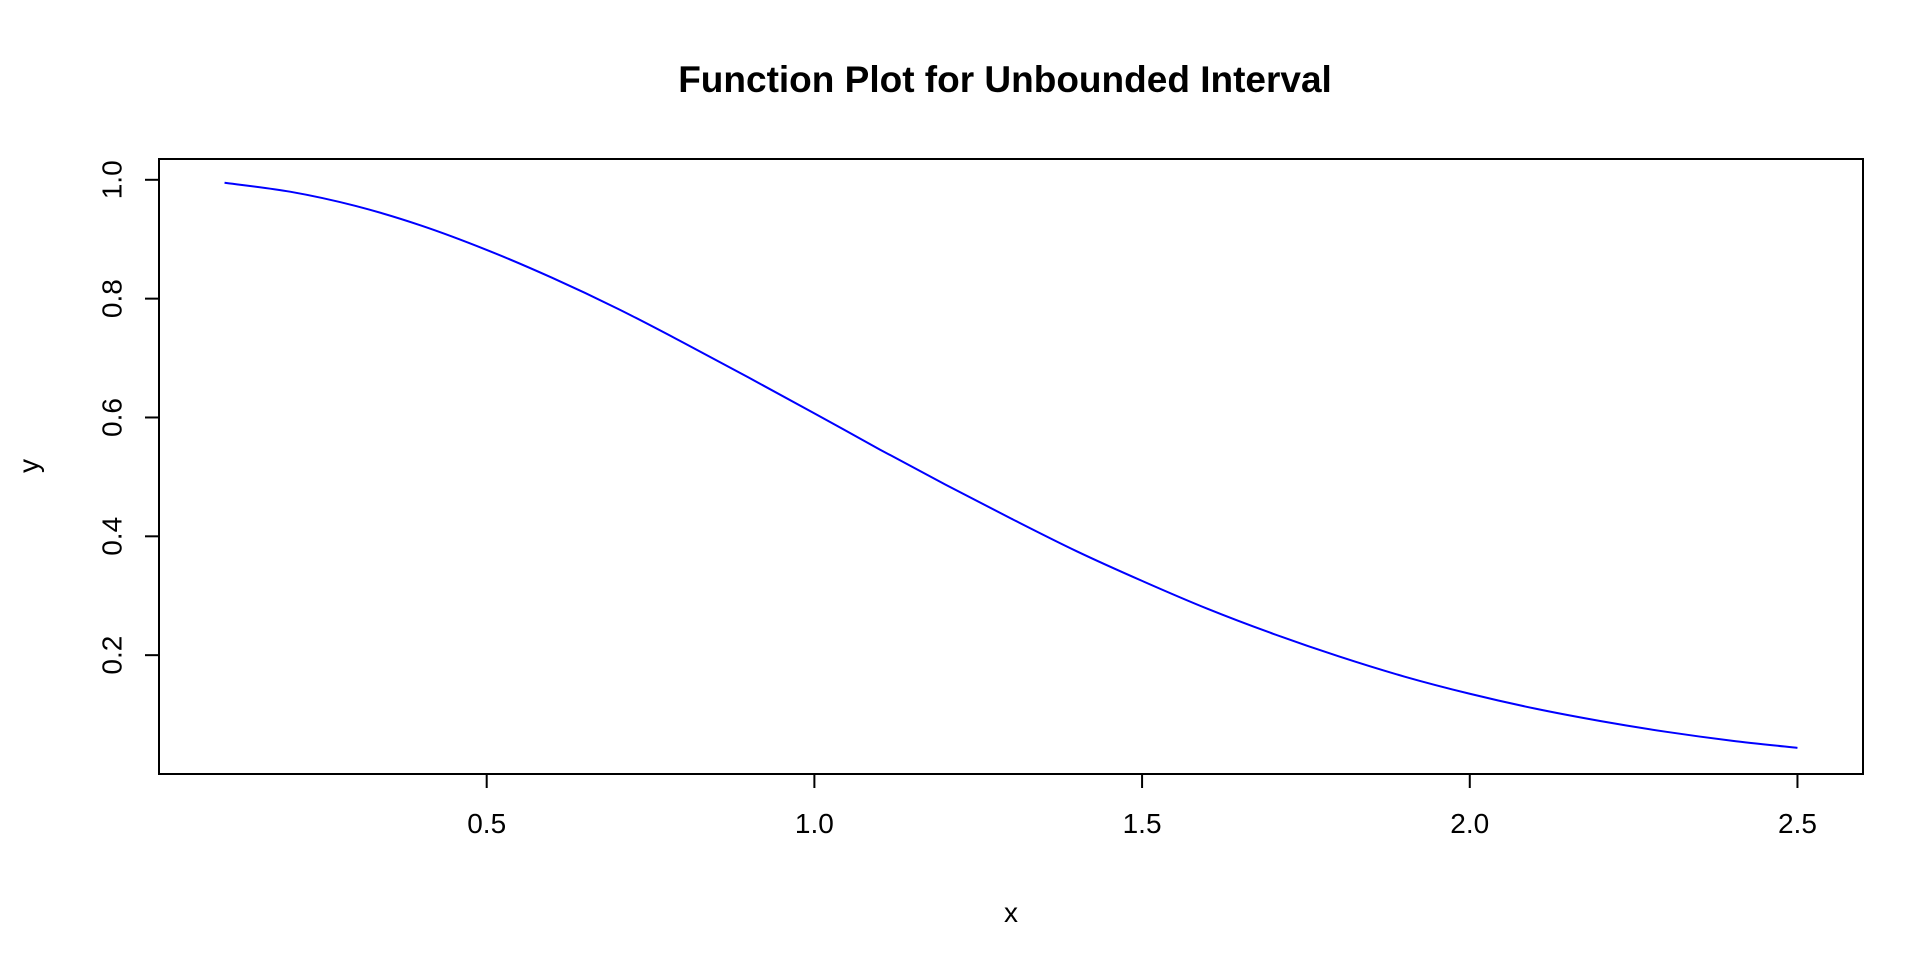 Image resolution: width=1920 pixels, height=960 pixels. I want to click on y-tick-label: 1.0, so click(111, 179).